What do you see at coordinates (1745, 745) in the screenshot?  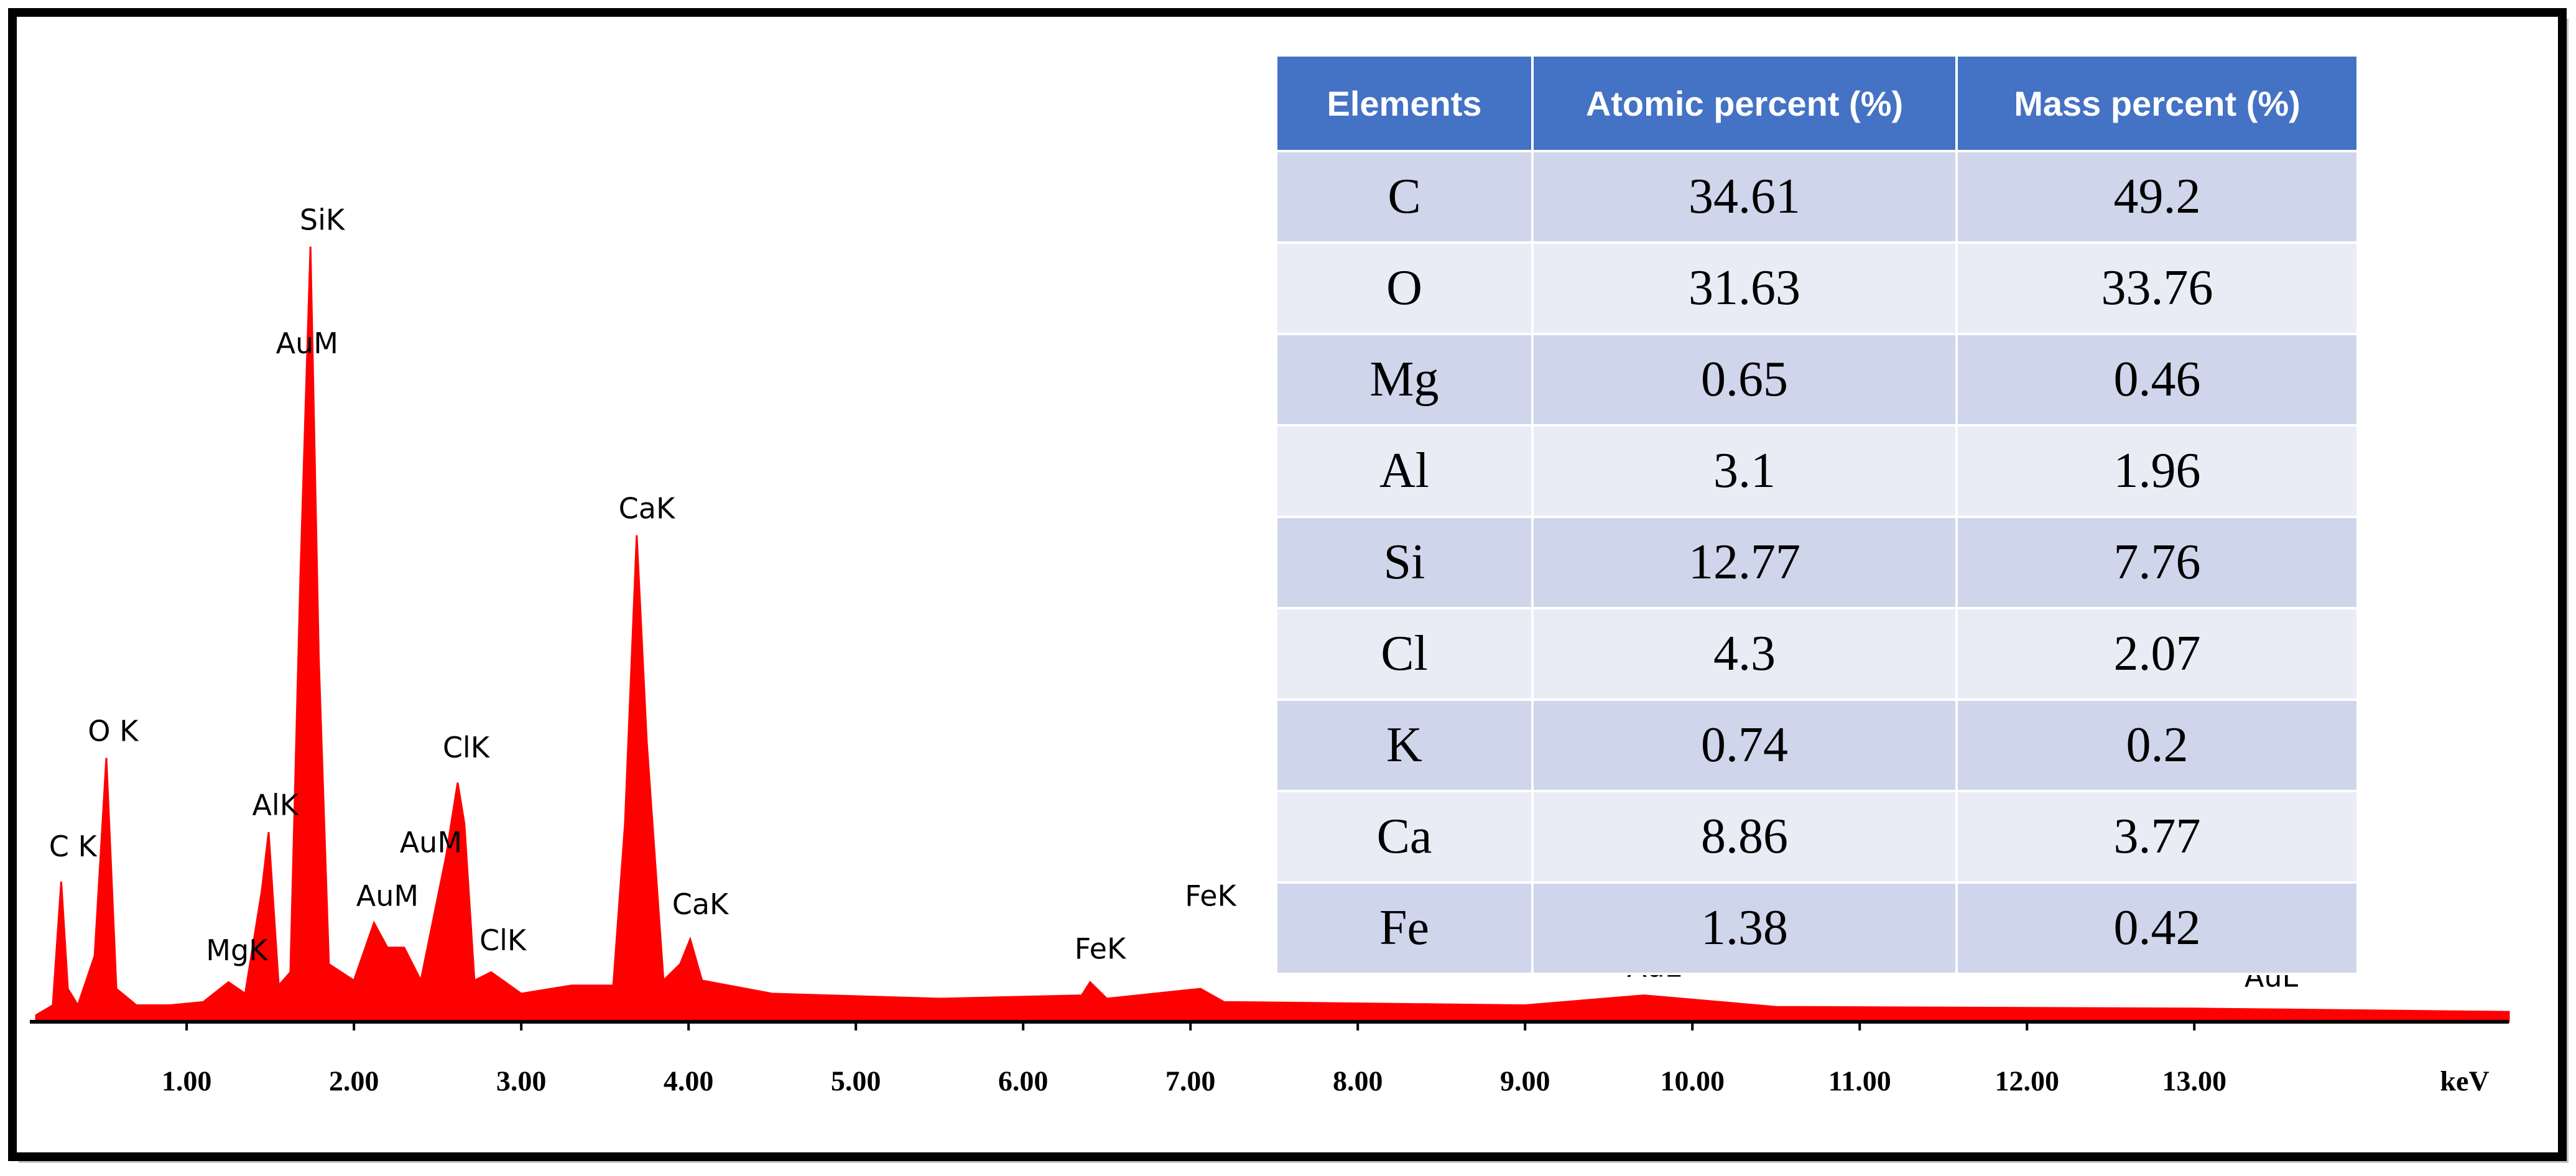 I see `table-cell: 0.74` at bounding box center [1745, 745].